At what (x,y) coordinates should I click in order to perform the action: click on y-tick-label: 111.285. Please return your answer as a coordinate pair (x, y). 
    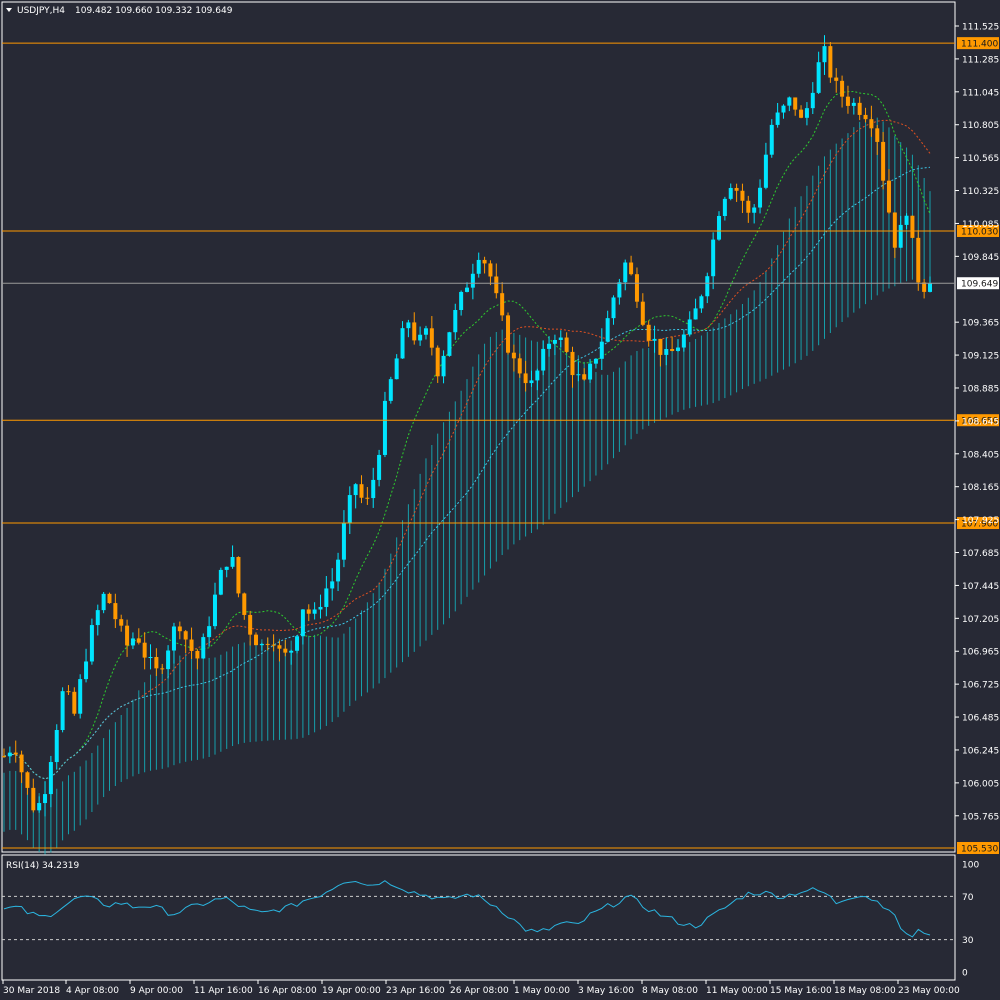
    Looking at the image, I should click on (980, 60).